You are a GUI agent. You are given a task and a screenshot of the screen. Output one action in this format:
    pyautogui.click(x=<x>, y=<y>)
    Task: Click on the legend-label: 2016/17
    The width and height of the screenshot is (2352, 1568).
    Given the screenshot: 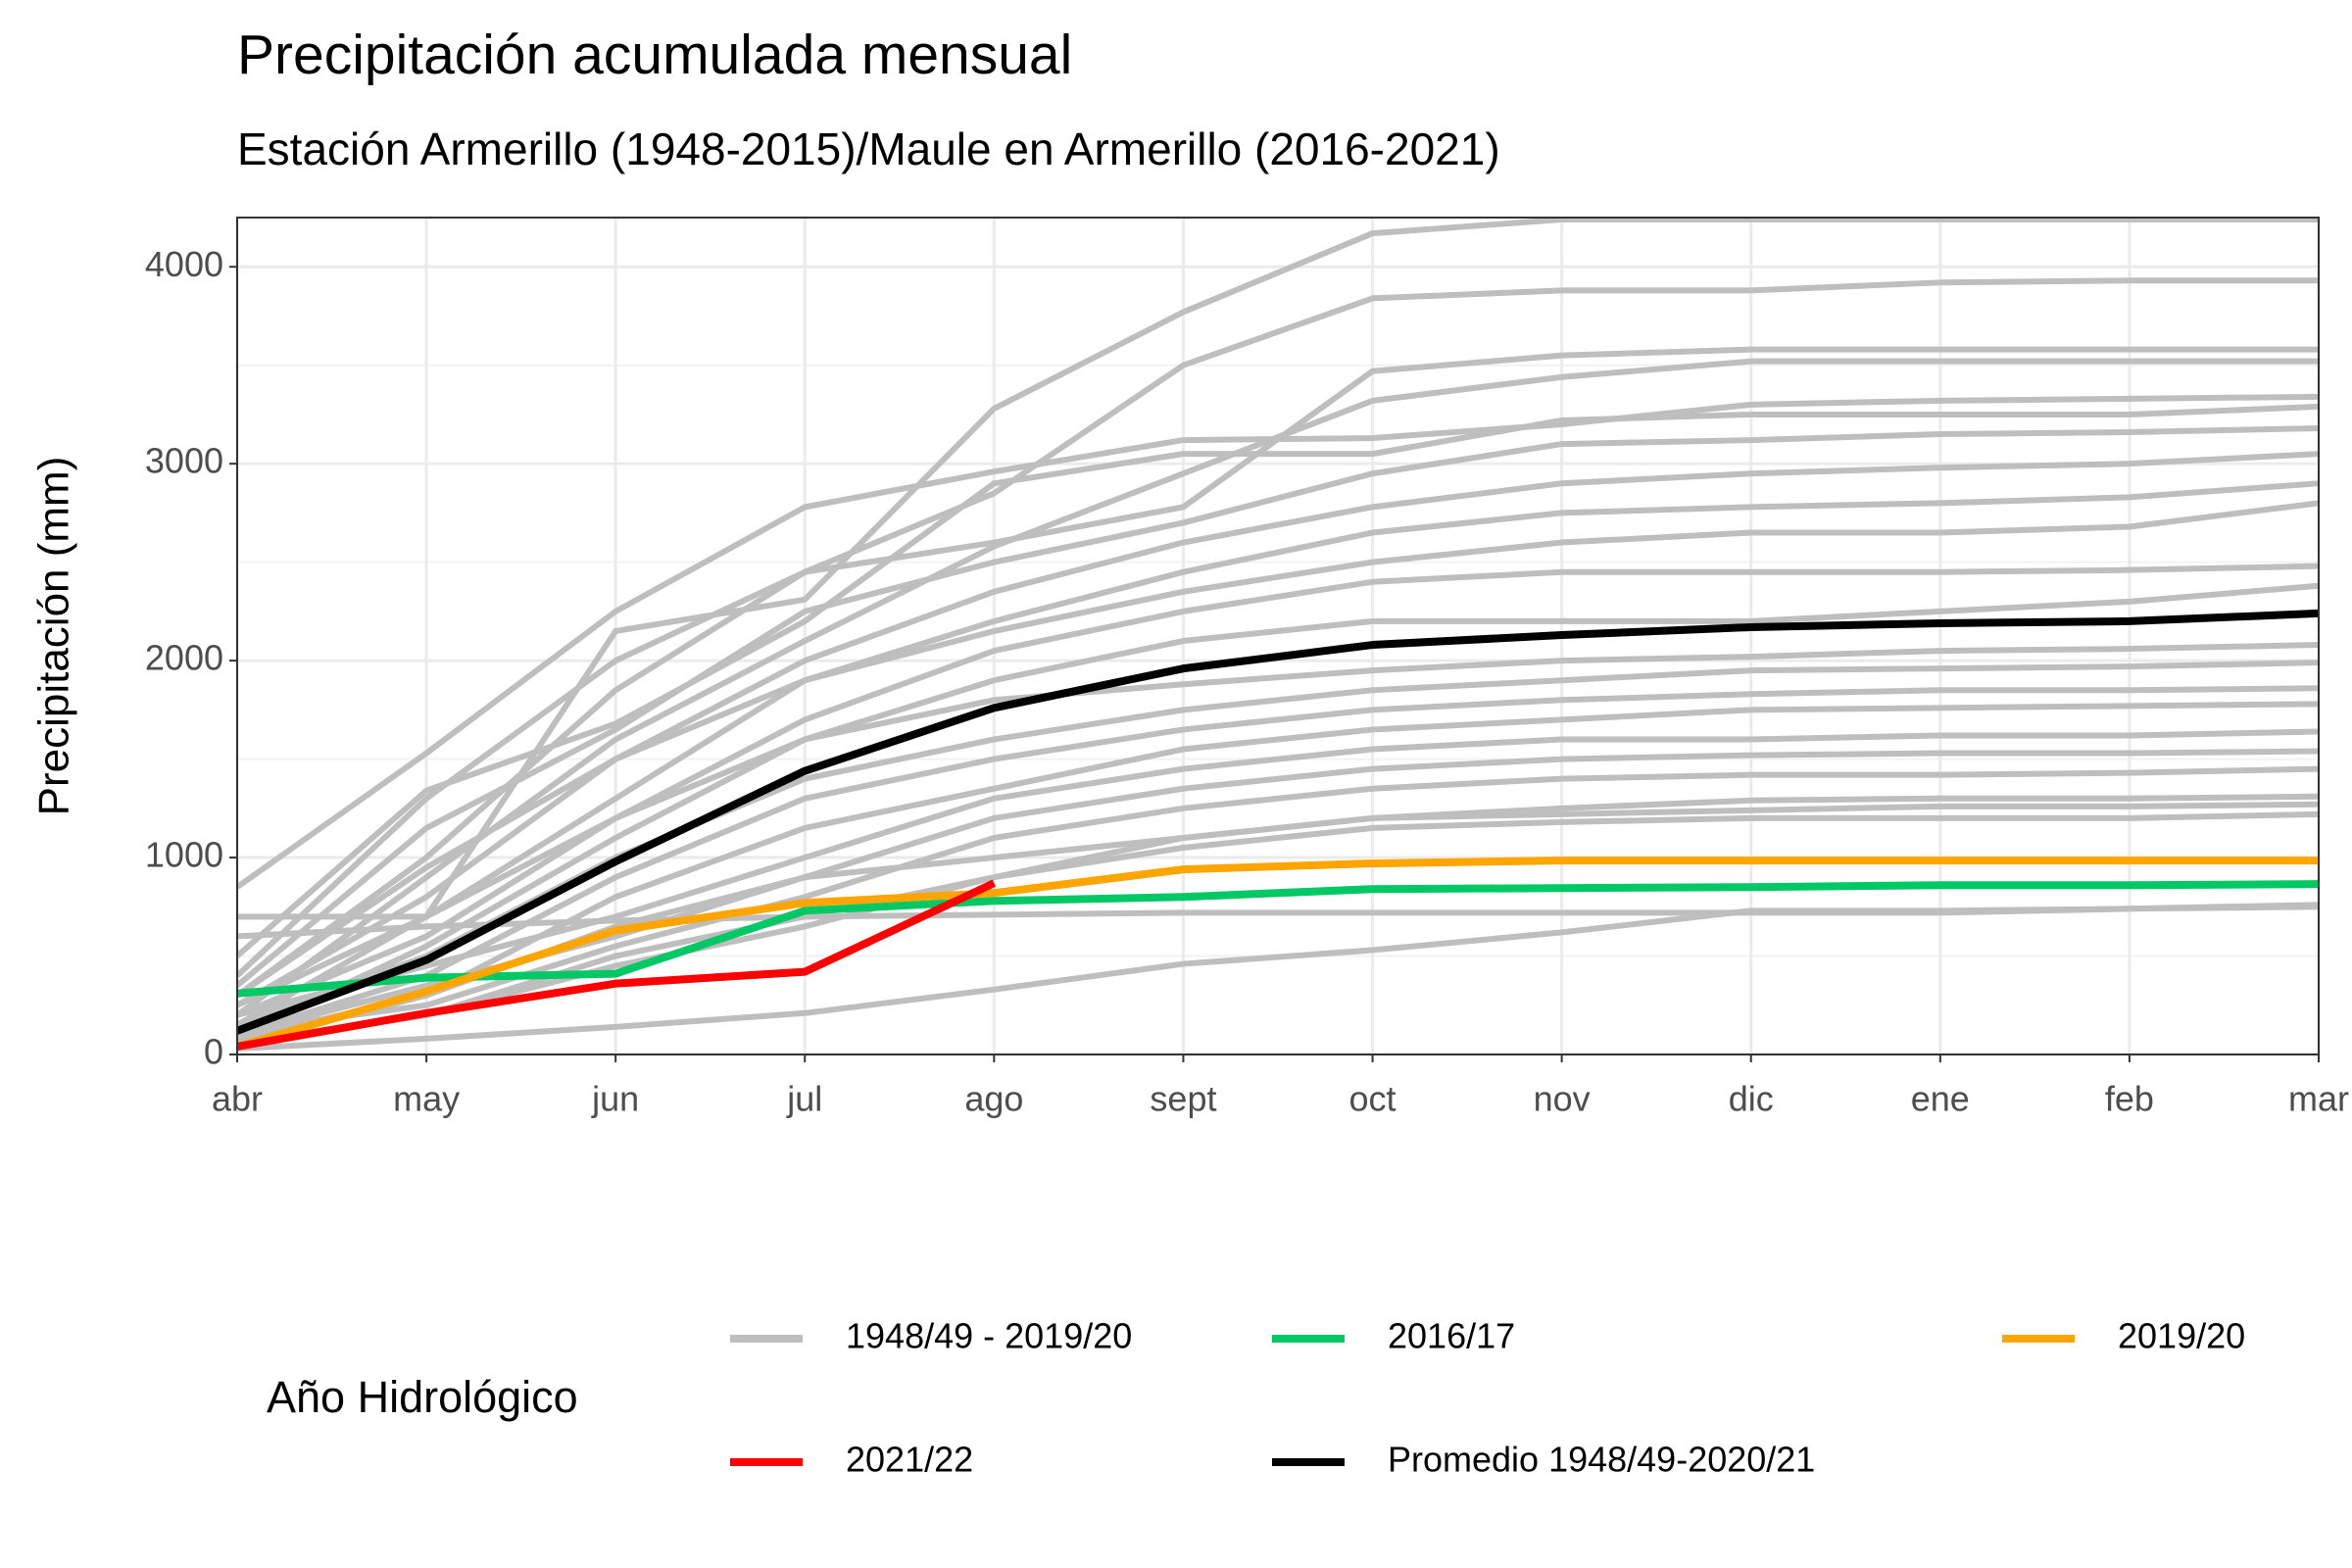 What is the action you would take?
    pyautogui.click(x=1451, y=1336)
    